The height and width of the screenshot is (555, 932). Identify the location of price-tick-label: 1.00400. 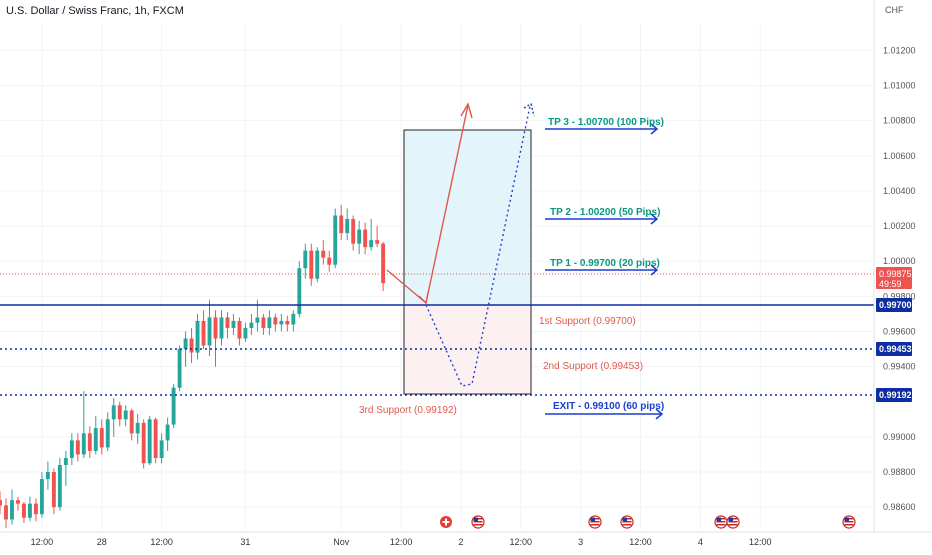
(899, 191).